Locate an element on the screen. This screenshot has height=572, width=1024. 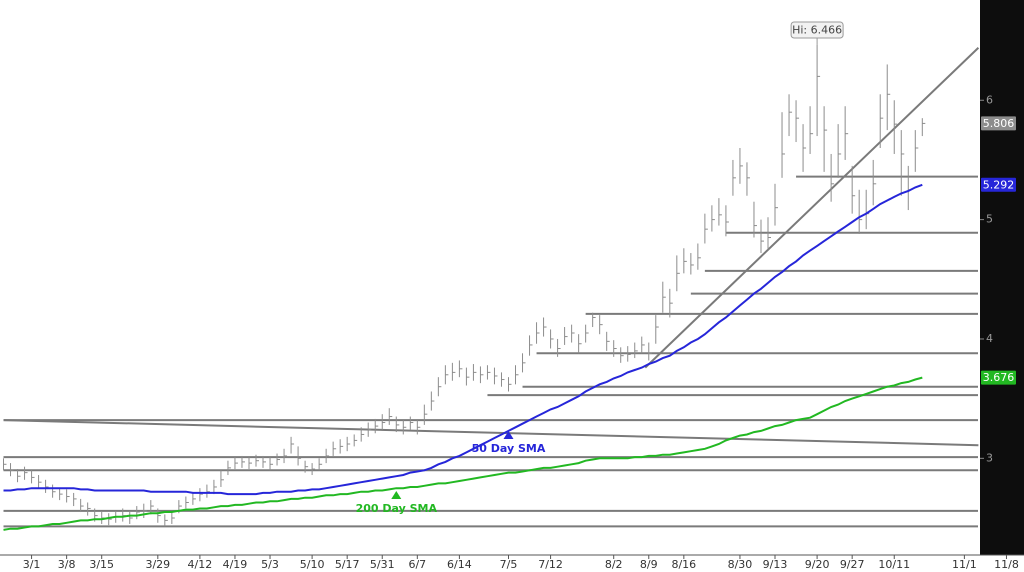
x-tick-label: 7/5 is located at coordinates (509, 564).